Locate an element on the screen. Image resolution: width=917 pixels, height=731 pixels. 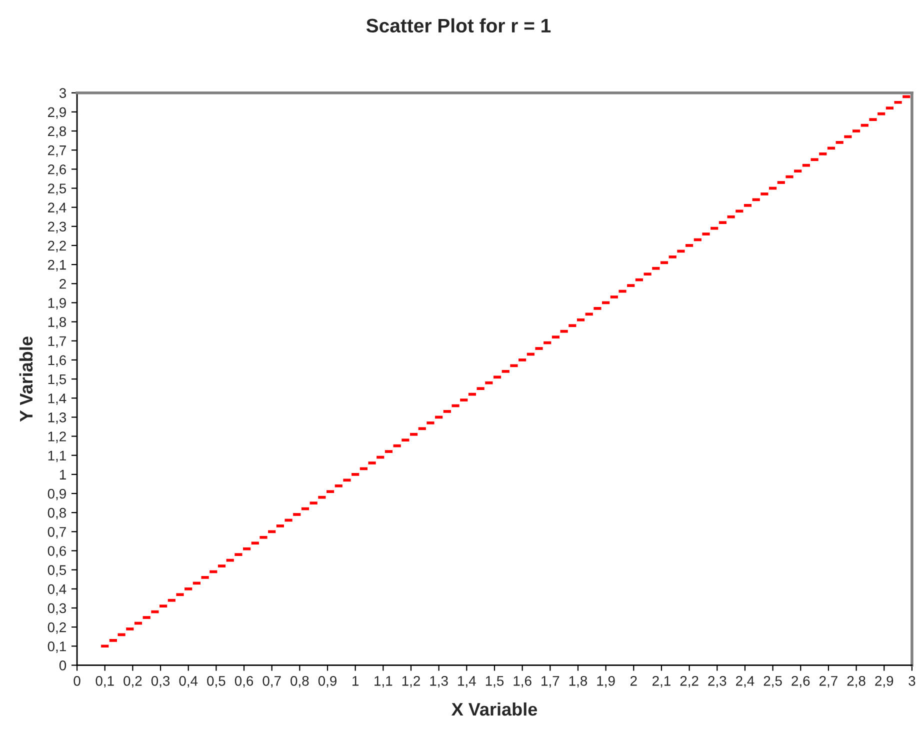
y-tick-label: 2,8 is located at coordinates (57, 132).